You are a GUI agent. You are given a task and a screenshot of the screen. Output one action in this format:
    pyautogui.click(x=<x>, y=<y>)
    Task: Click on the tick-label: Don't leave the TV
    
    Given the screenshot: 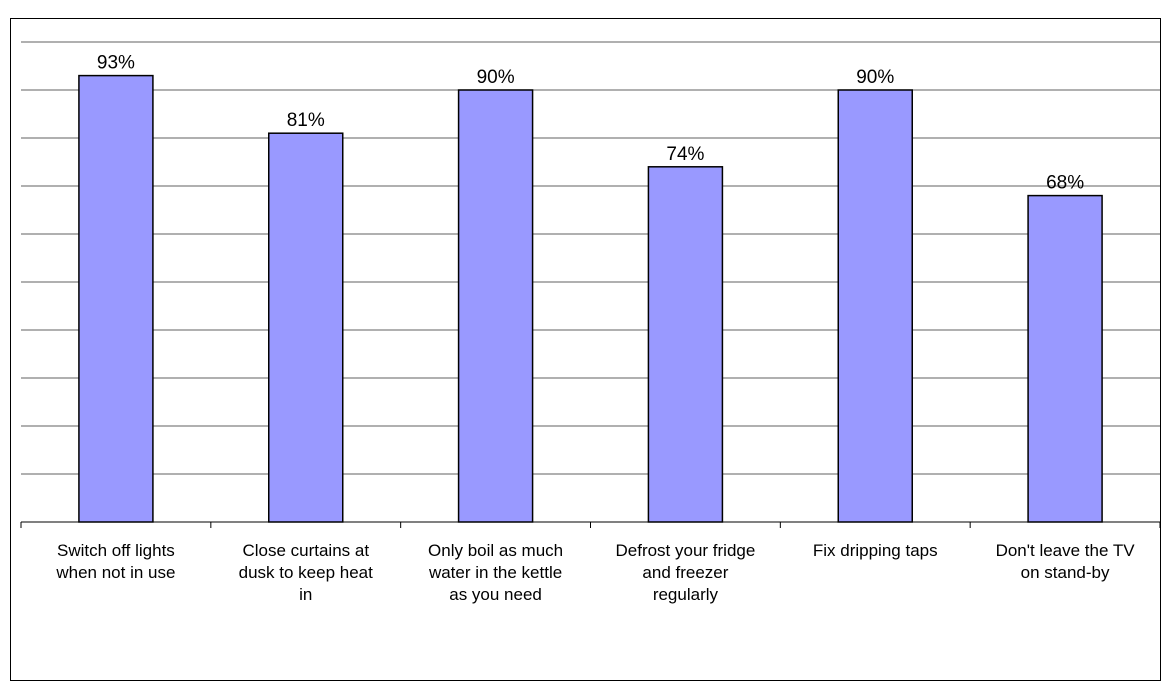 What is the action you would take?
    pyautogui.click(x=1066, y=550)
    